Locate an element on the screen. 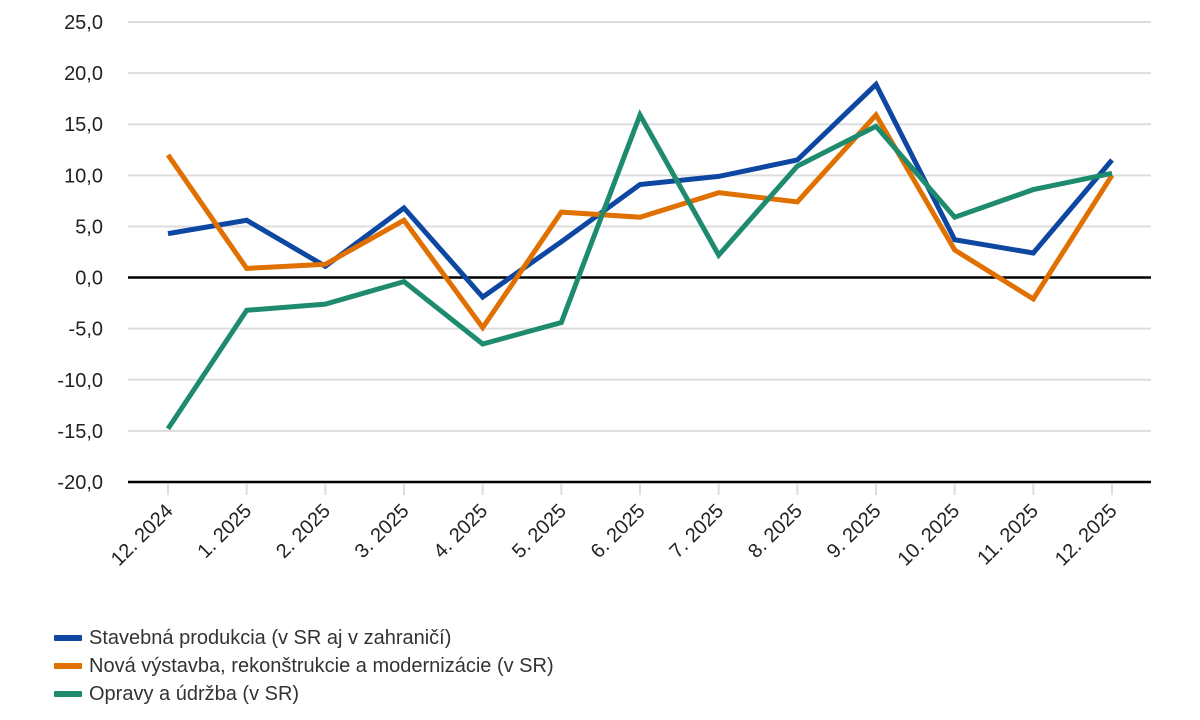 The image size is (1200, 720). legend-label: Opravy a údržba (v SR) is located at coordinates (194, 693).